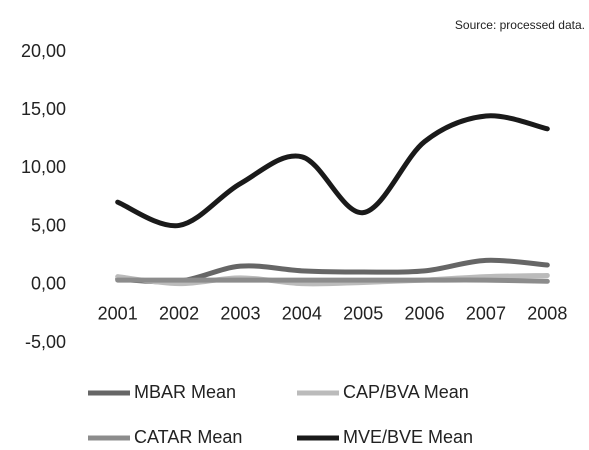 The image size is (589, 450). What do you see at coordinates (363, 314) in the screenshot?
I see `x-tick-label: 2005` at bounding box center [363, 314].